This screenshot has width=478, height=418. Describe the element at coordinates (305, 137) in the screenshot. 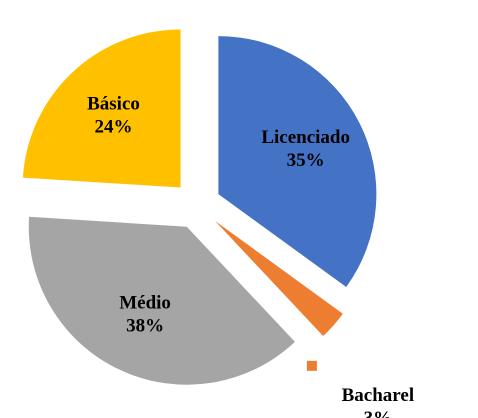

I see `slice-label: Licenciado` at that location.